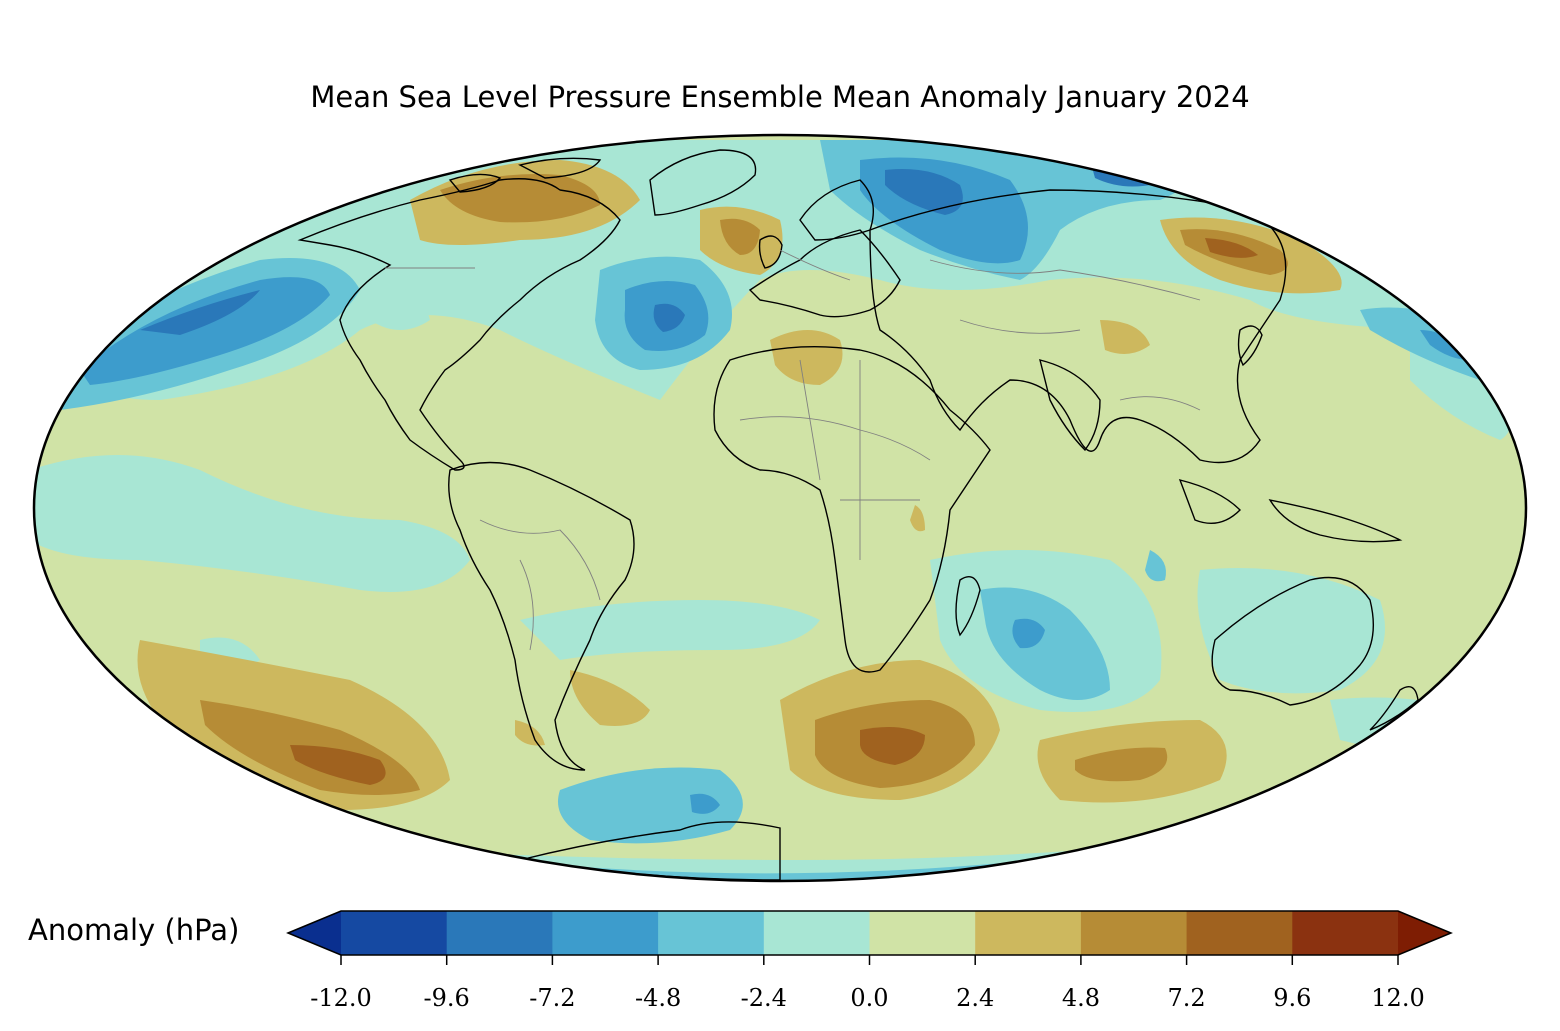  What do you see at coordinates (1081, 998) in the screenshot?
I see `colorbar-tick-label: 4.8` at bounding box center [1081, 998].